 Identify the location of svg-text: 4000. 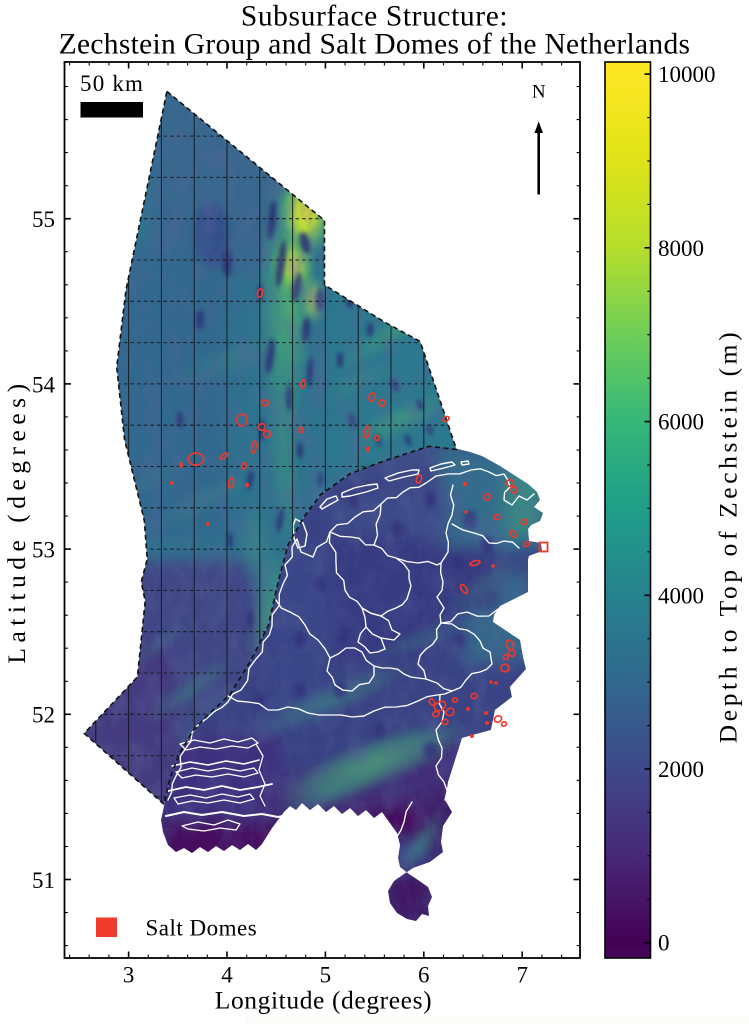
(681, 595).